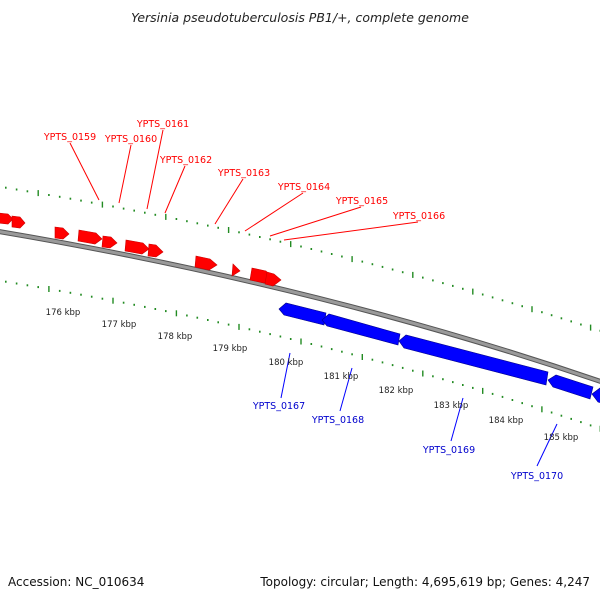 The height and width of the screenshot is (600, 600). What do you see at coordinates (337, 420) in the screenshot?
I see `gene-label-rev: YPTS_0168` at bounding box center [337, 420].